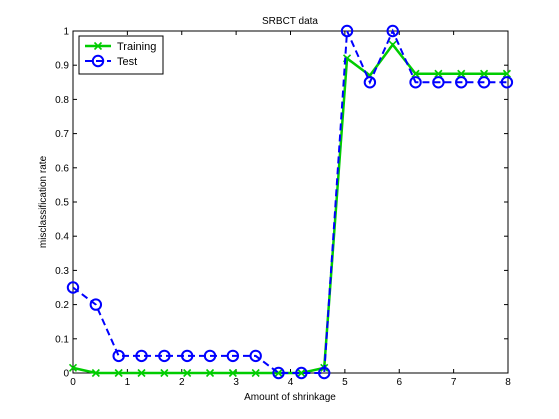  What do you see at coordinates (128, 382) in the screenshot?
I see `x-tick-label: 1` at bounding box center [128, 382].